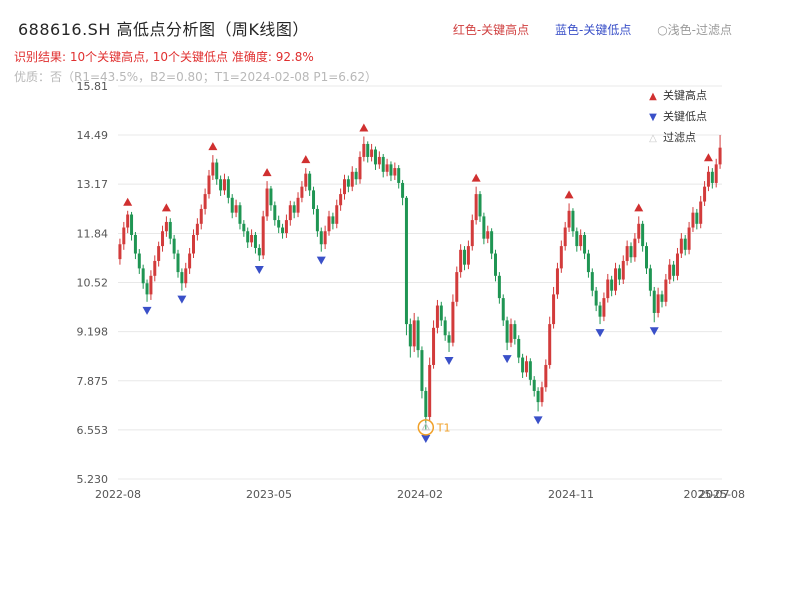 The height and width of the screenshot is (600, 800). Describe the element at coordinates (707, 494) in the screenshot. I see `x-tick-label: 2025-07` at that location.